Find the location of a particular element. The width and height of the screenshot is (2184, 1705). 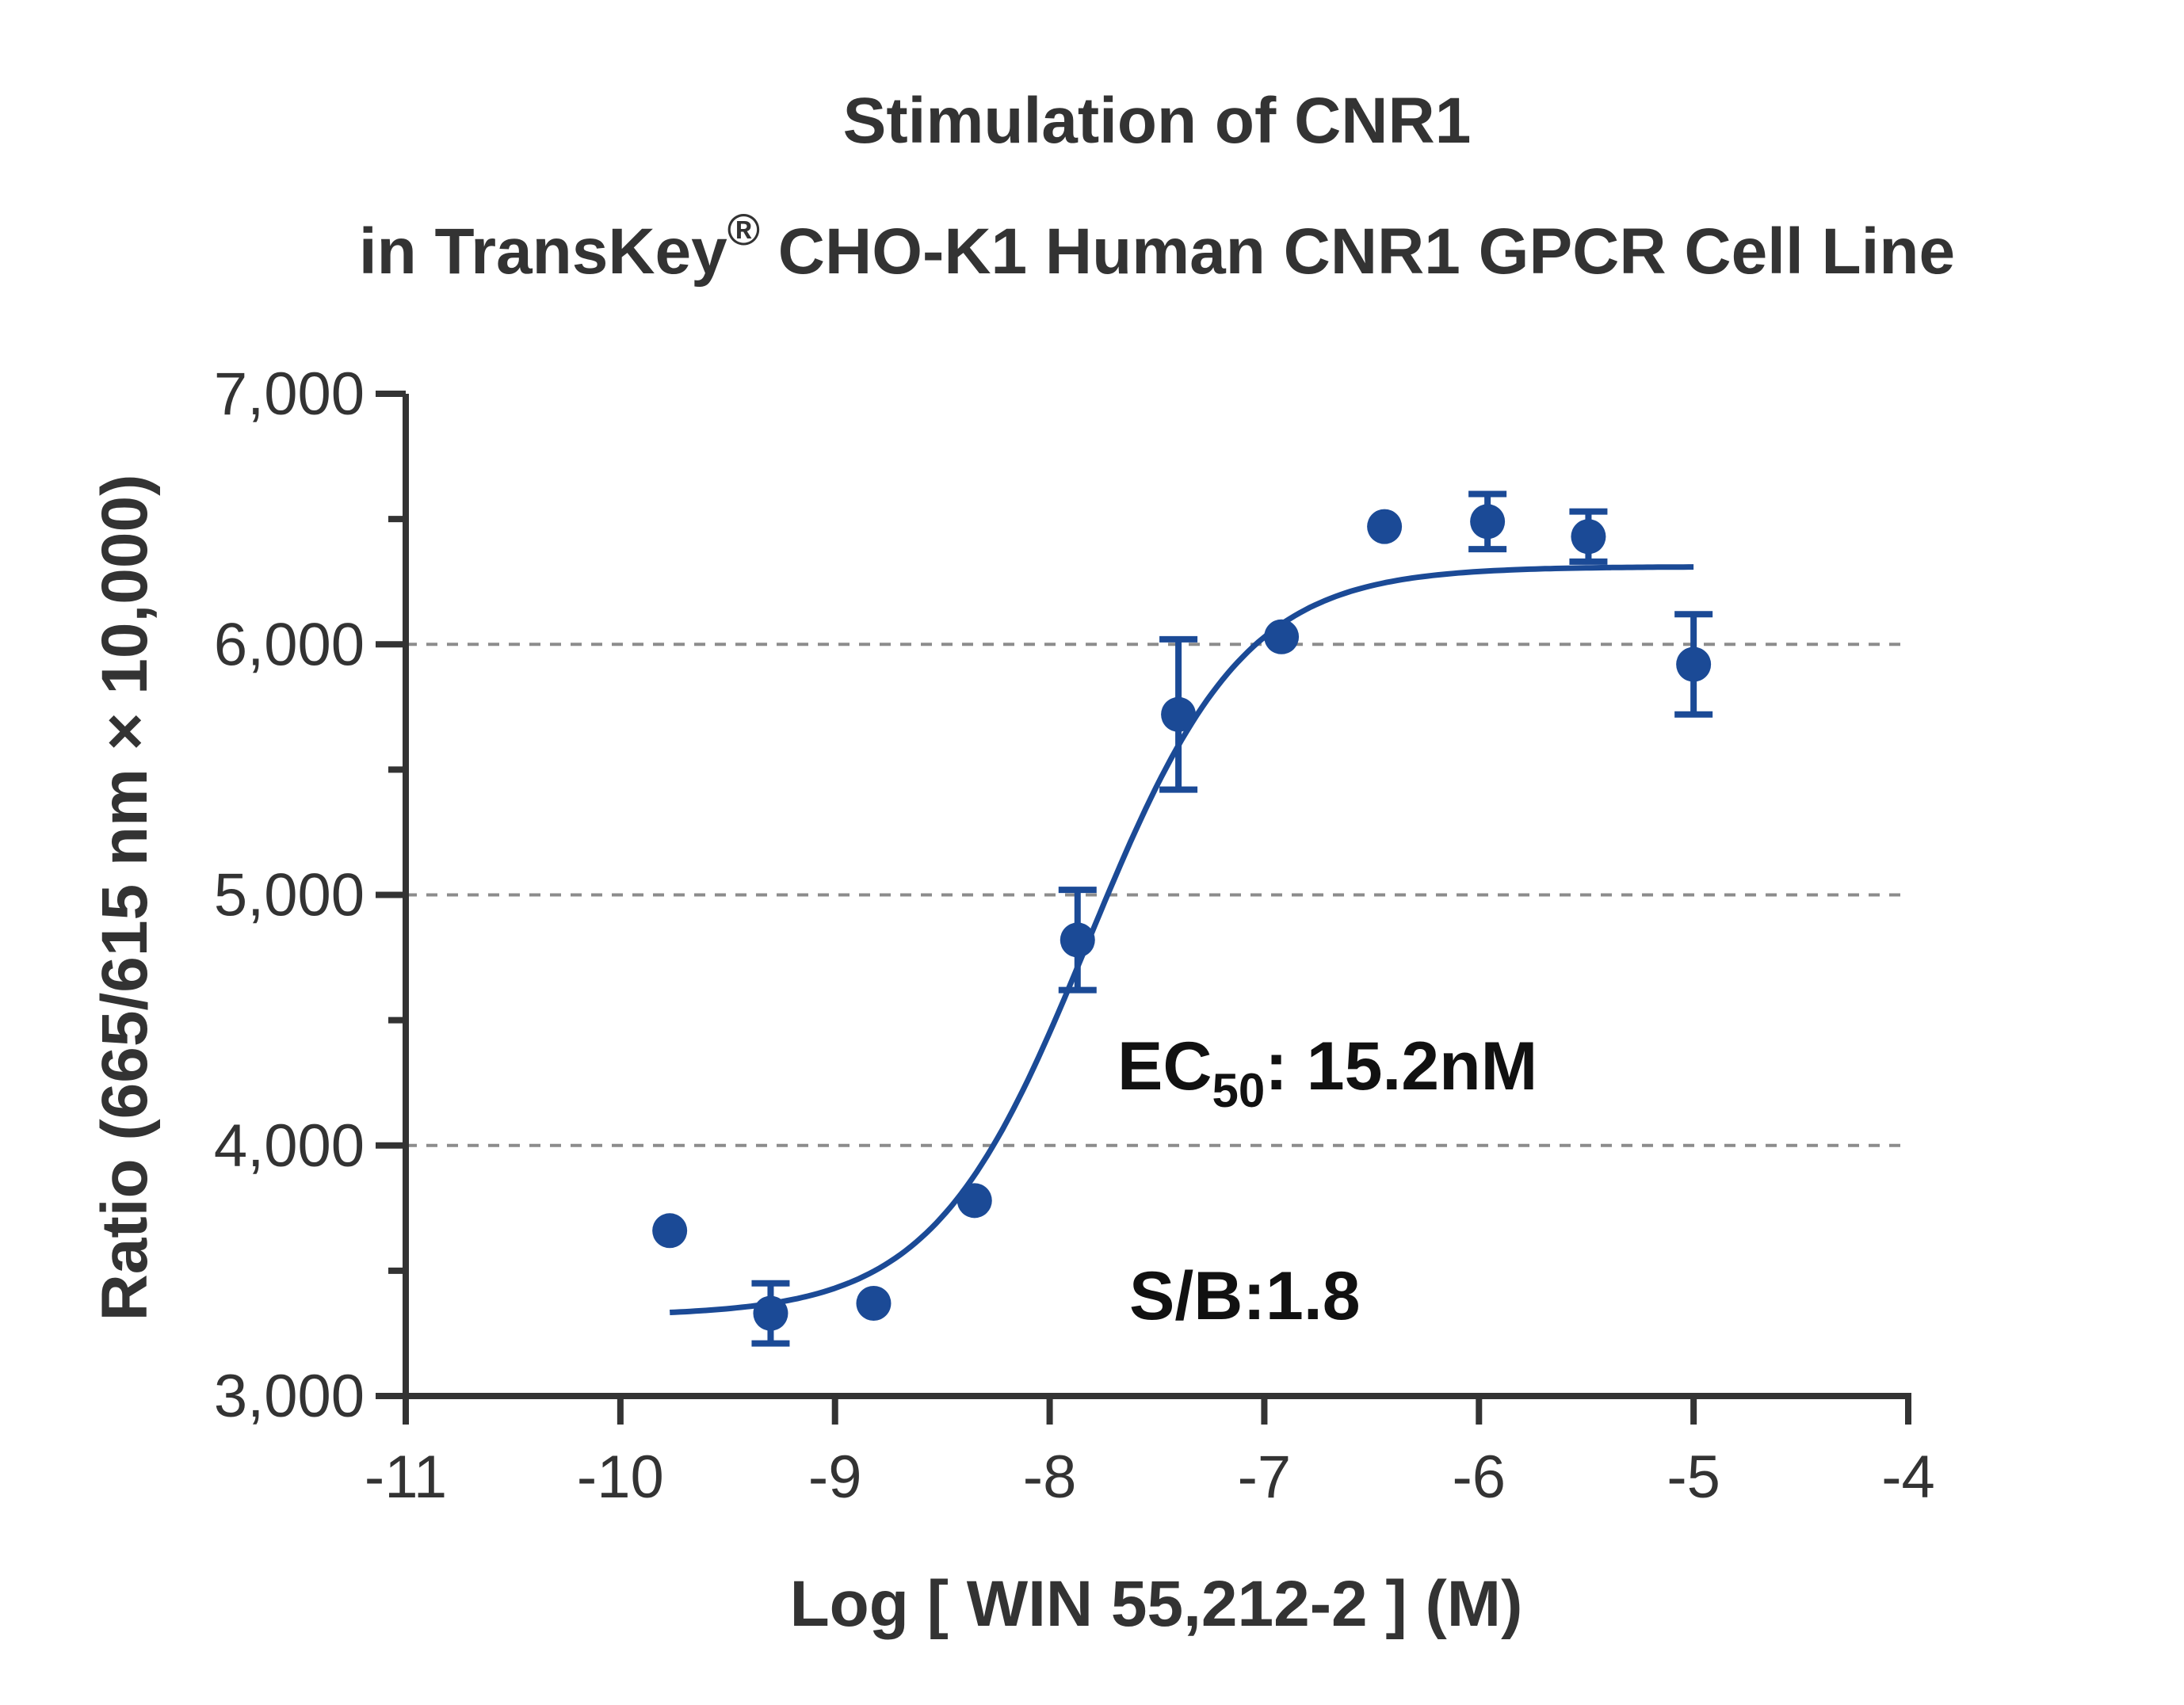

y-tick-label: 7,000 is located at coordinates (289, 394).